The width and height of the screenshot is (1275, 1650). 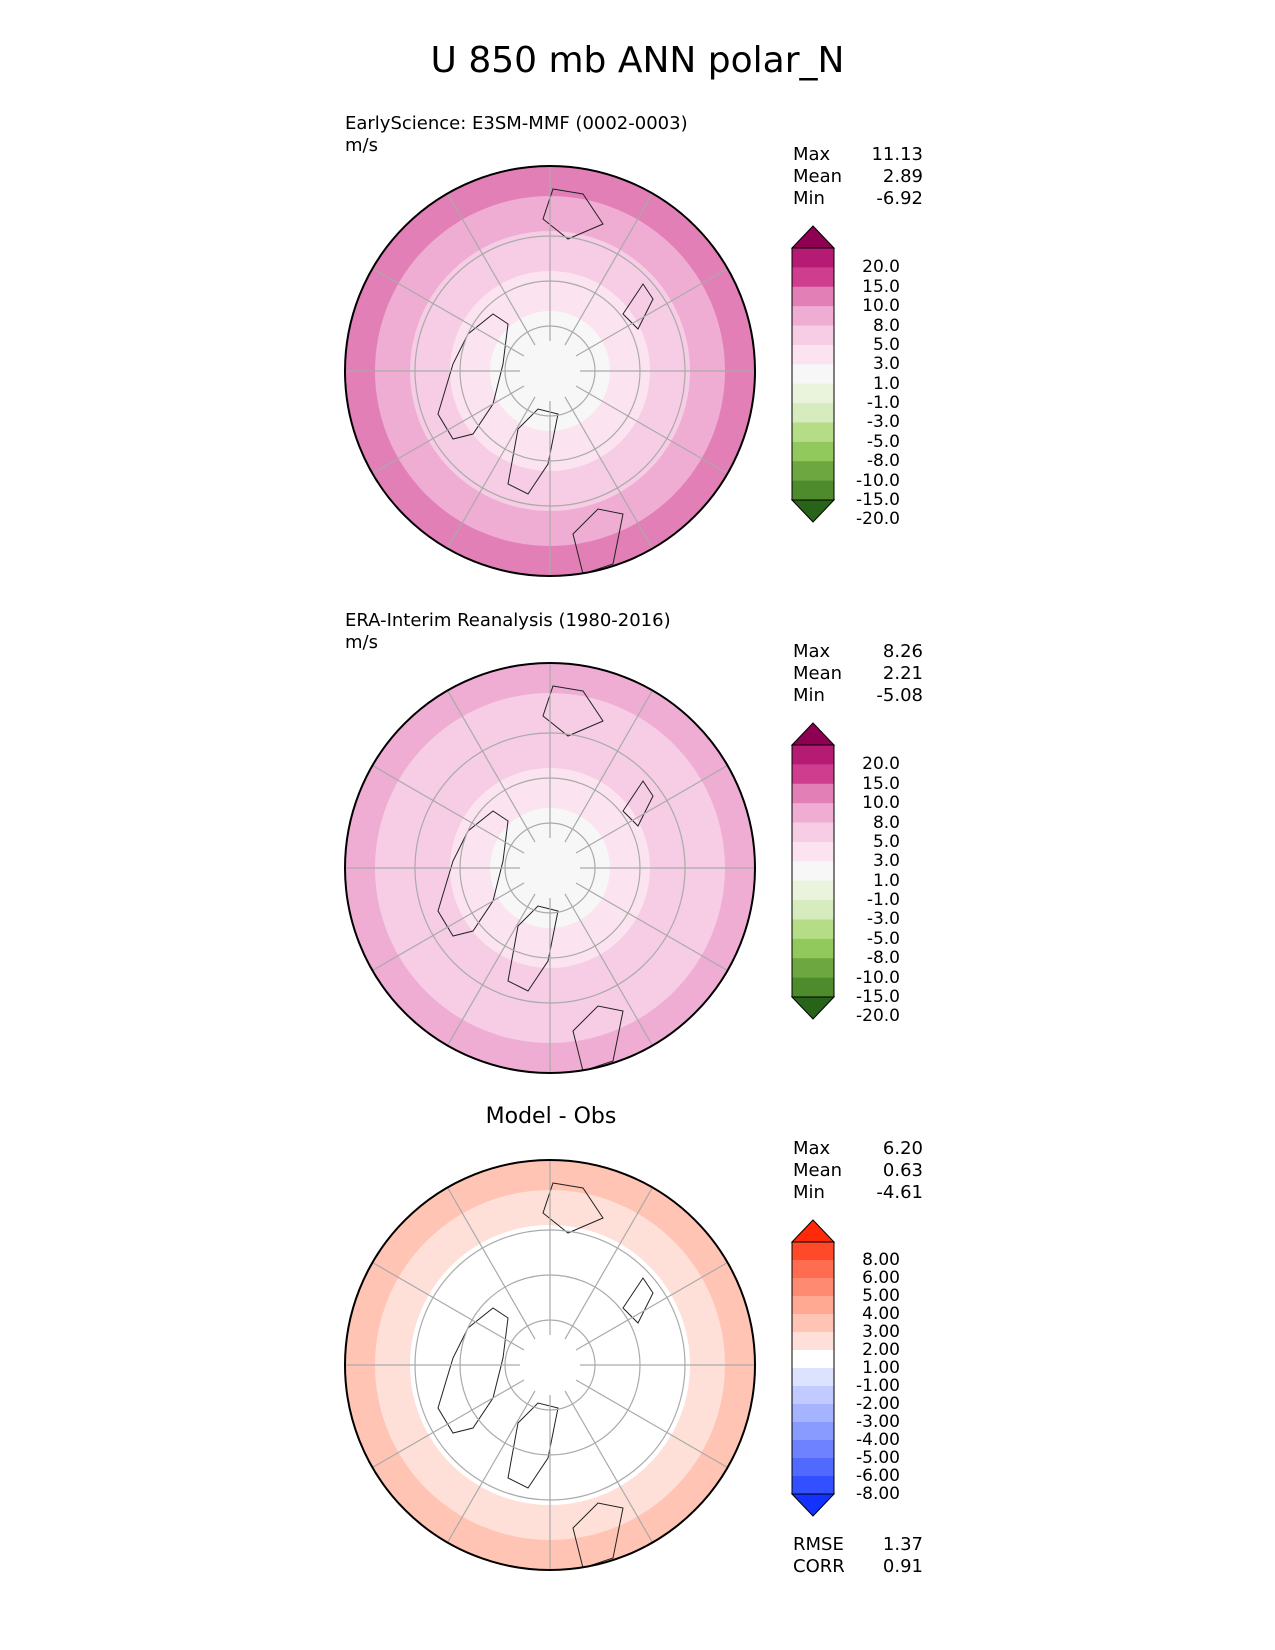 I want to click on colorbar-tick-label: -2.00, so click(x=878, y=1404).